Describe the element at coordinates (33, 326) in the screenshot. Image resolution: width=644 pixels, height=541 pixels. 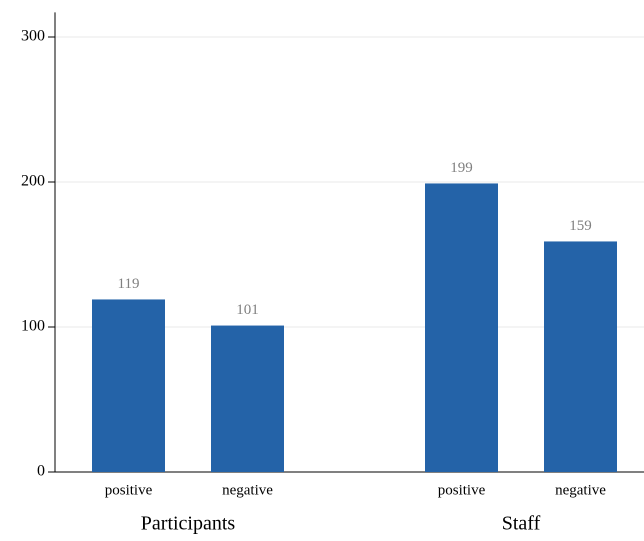
I see `y-tick-label: 100` at that location.